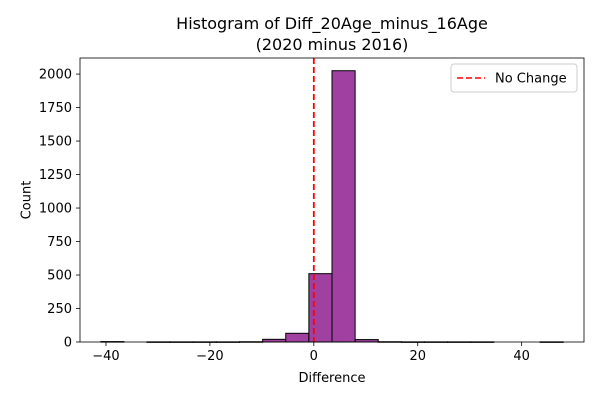 Image resolution: width=600 pixels, height=400 pixels. I want to click on legend-entry-no-change: No Change, so click(531, 79).